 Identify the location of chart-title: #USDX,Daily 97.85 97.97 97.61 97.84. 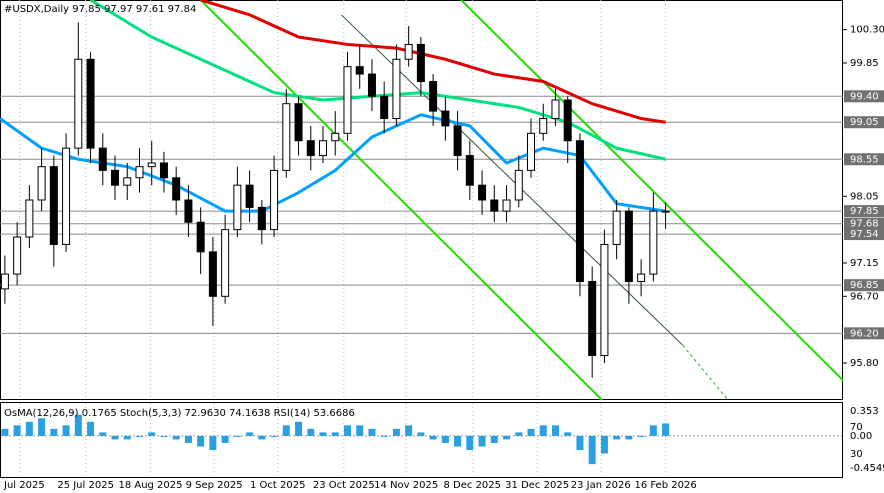
(100, 9).